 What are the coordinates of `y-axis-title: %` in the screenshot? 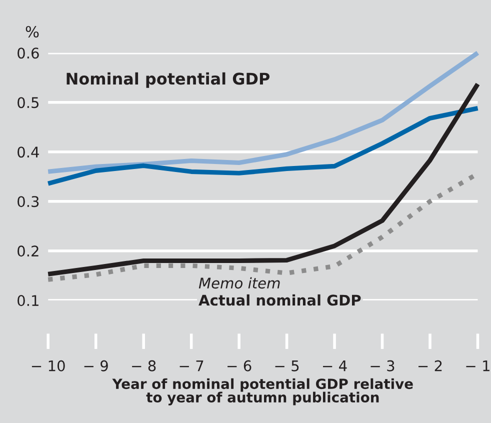 It's located at (32, 32).